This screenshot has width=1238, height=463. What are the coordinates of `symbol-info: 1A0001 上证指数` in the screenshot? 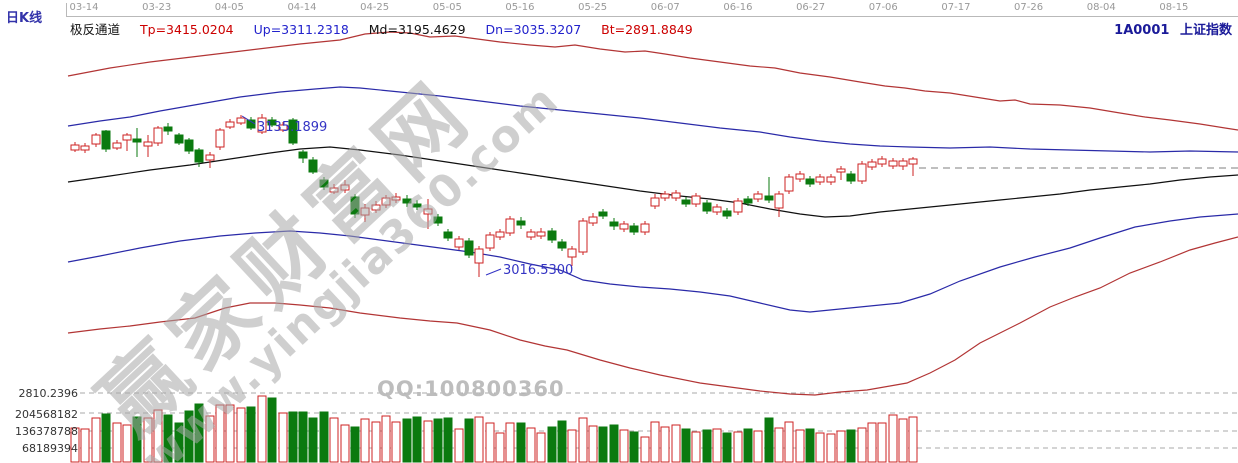 It's located at (1170, 28).